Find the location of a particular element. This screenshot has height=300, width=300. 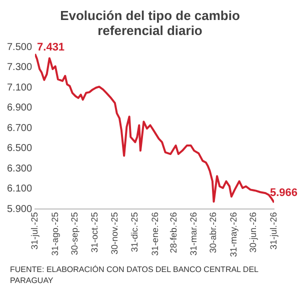

x-tick-label: 30-jun.-26 is located at coordinates (253, 232).